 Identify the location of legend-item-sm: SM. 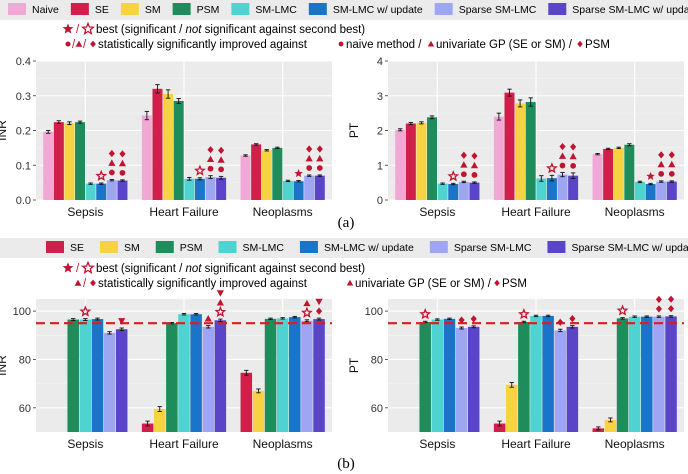
(140, 9).